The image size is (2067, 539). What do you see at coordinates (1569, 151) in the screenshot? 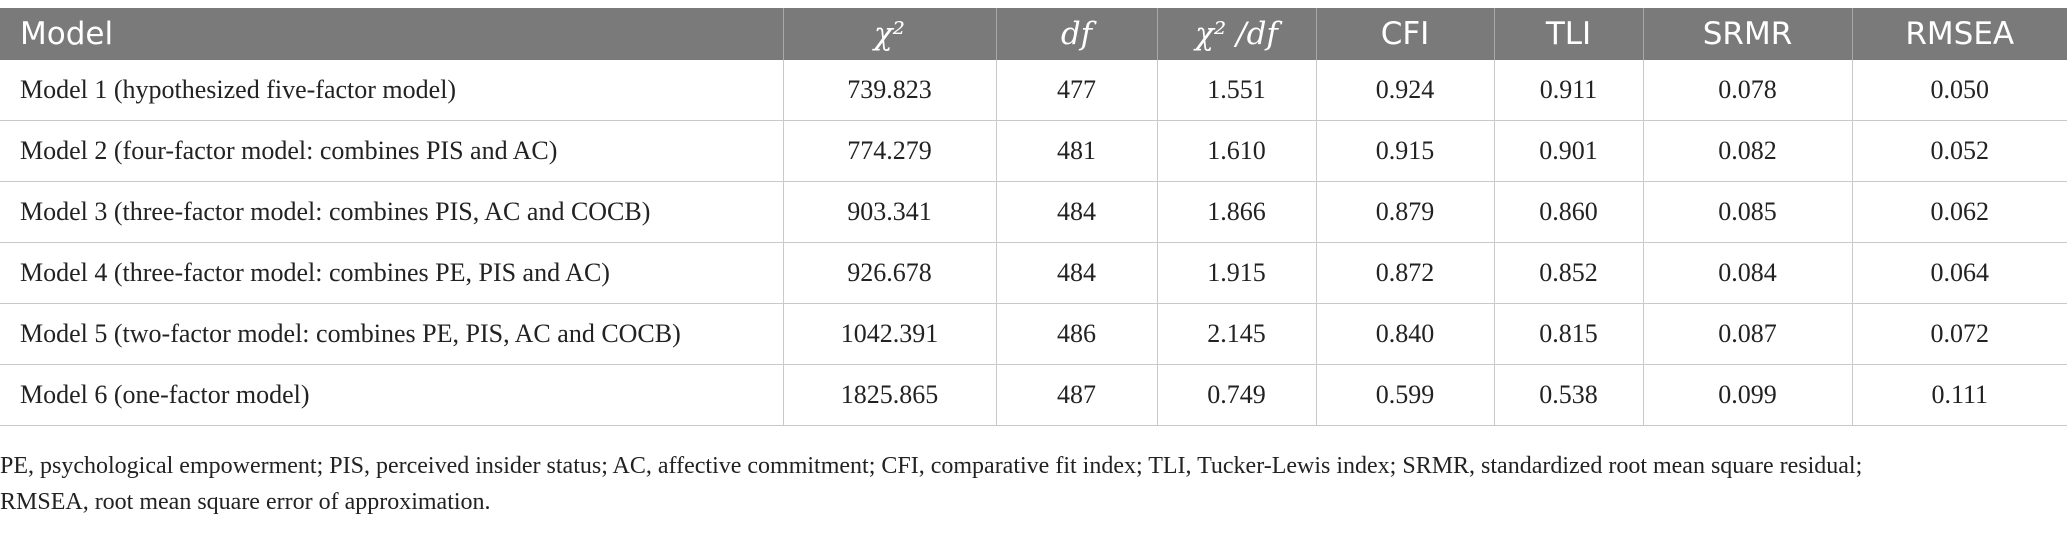
I see `cell-tli: 0.901` at bounding box center [1569, 151].